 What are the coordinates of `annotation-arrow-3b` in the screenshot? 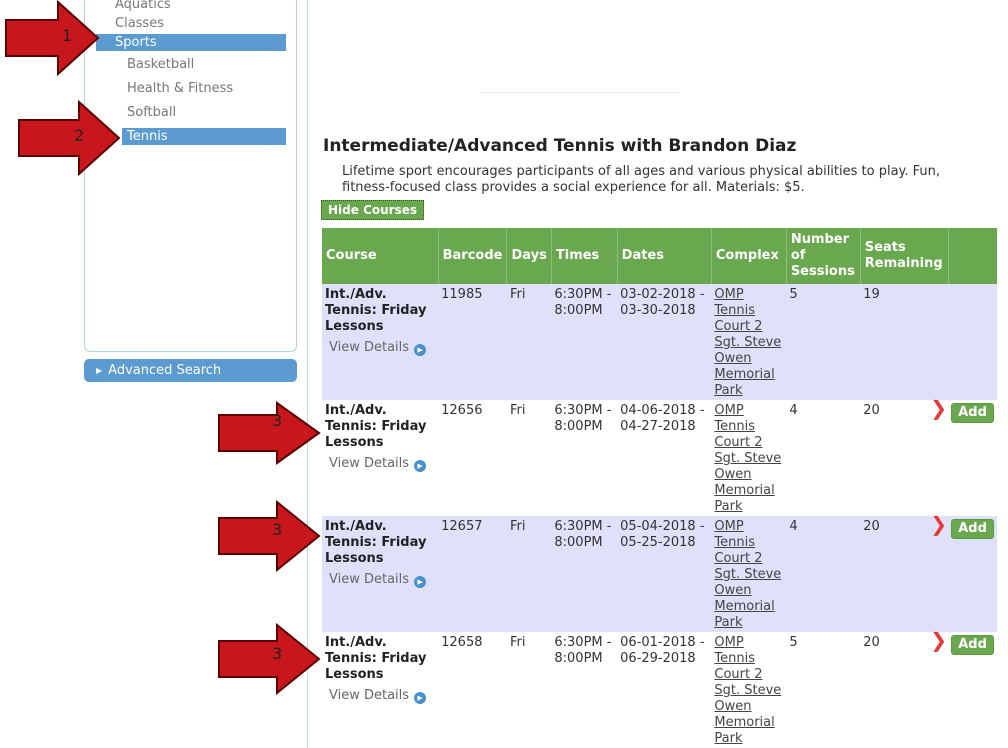 It's located at (269, 536).